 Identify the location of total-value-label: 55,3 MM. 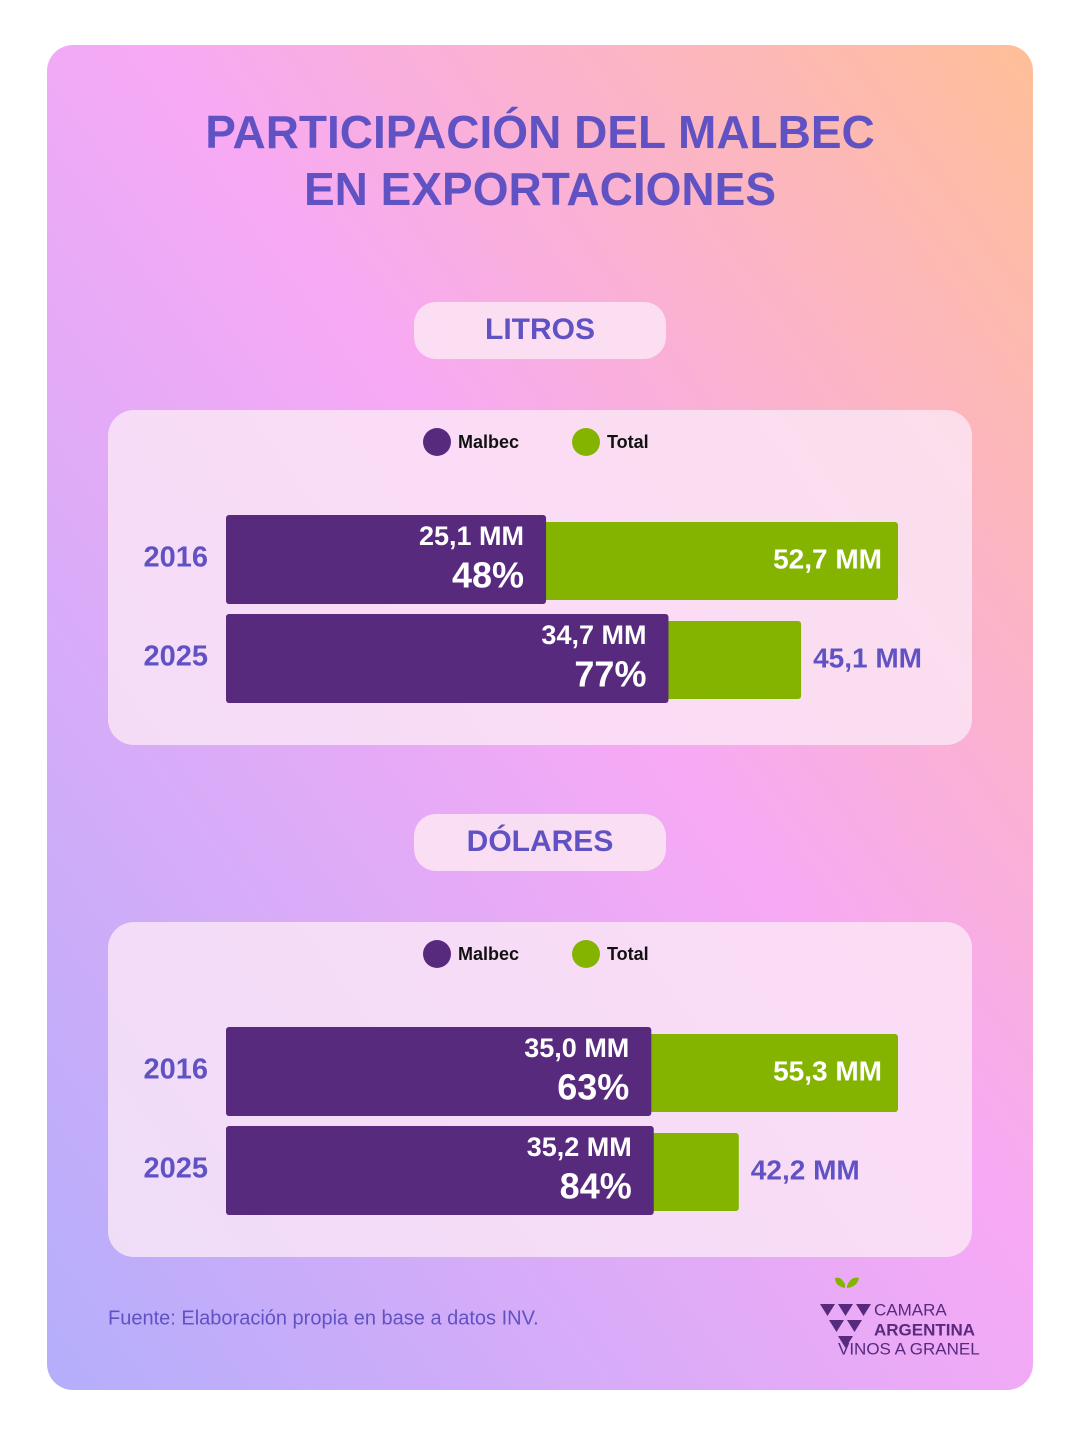
(827, 1070).